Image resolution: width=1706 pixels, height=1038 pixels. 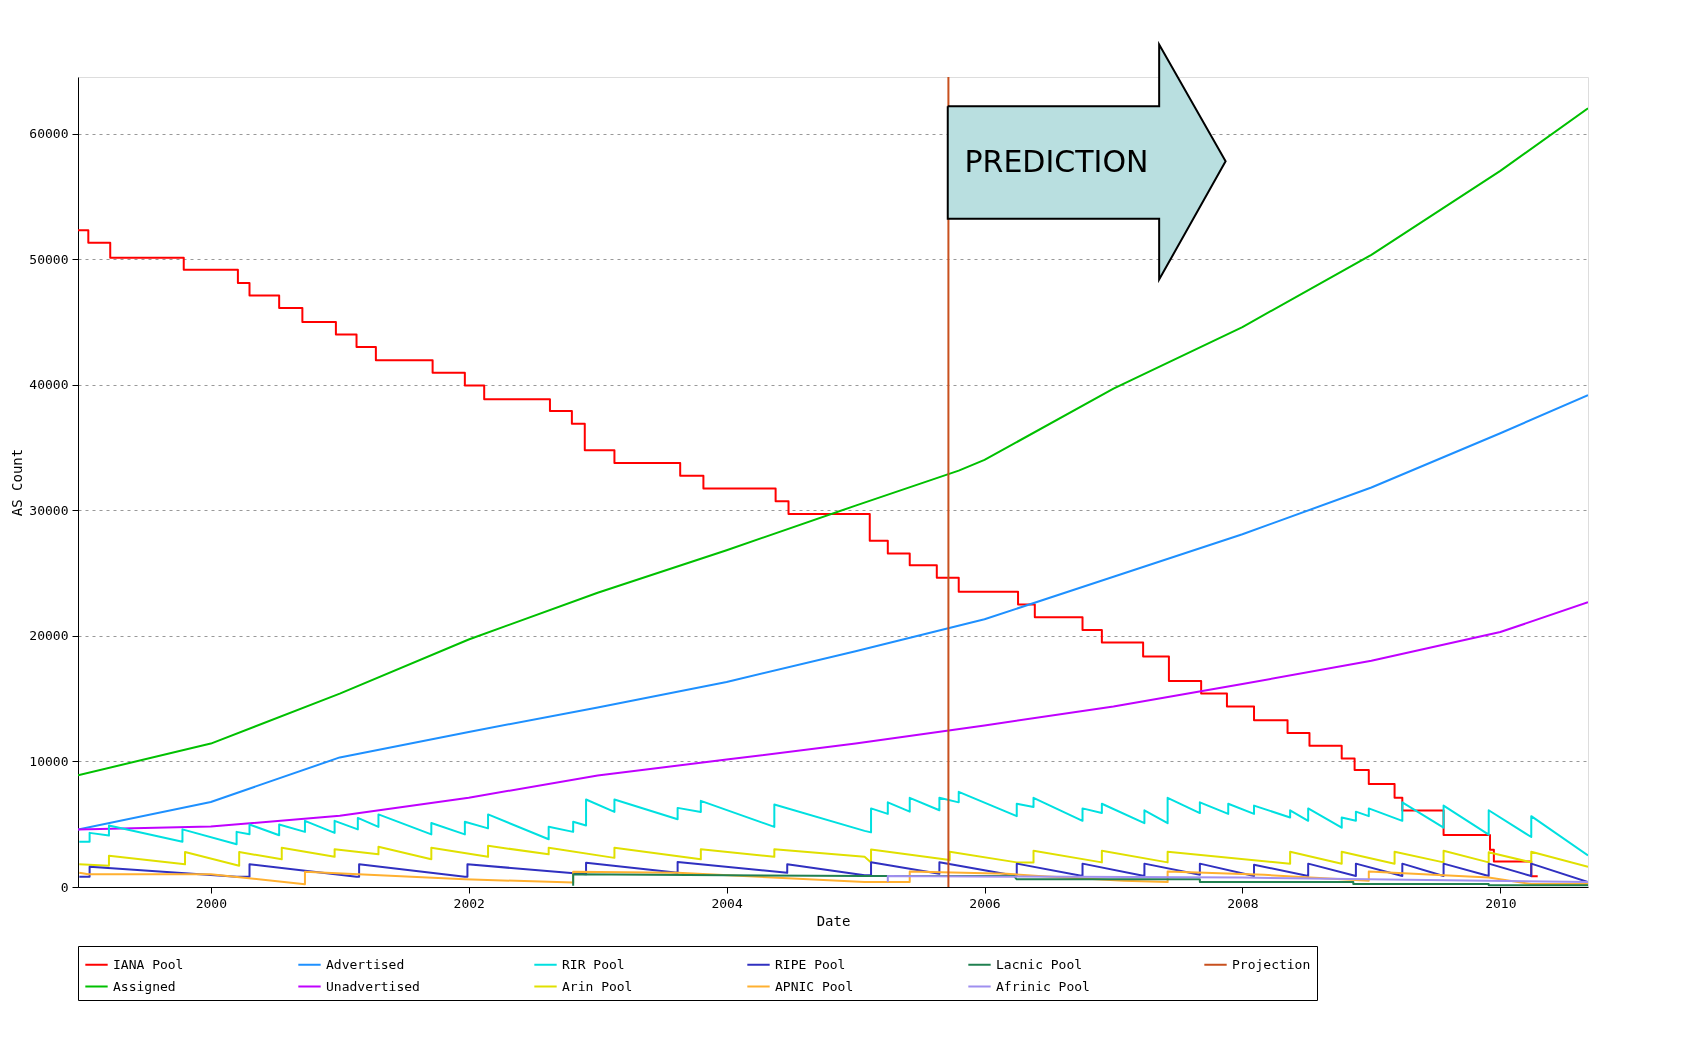 I want to click on legend-label: Advertised, so click(x=365, y=964).